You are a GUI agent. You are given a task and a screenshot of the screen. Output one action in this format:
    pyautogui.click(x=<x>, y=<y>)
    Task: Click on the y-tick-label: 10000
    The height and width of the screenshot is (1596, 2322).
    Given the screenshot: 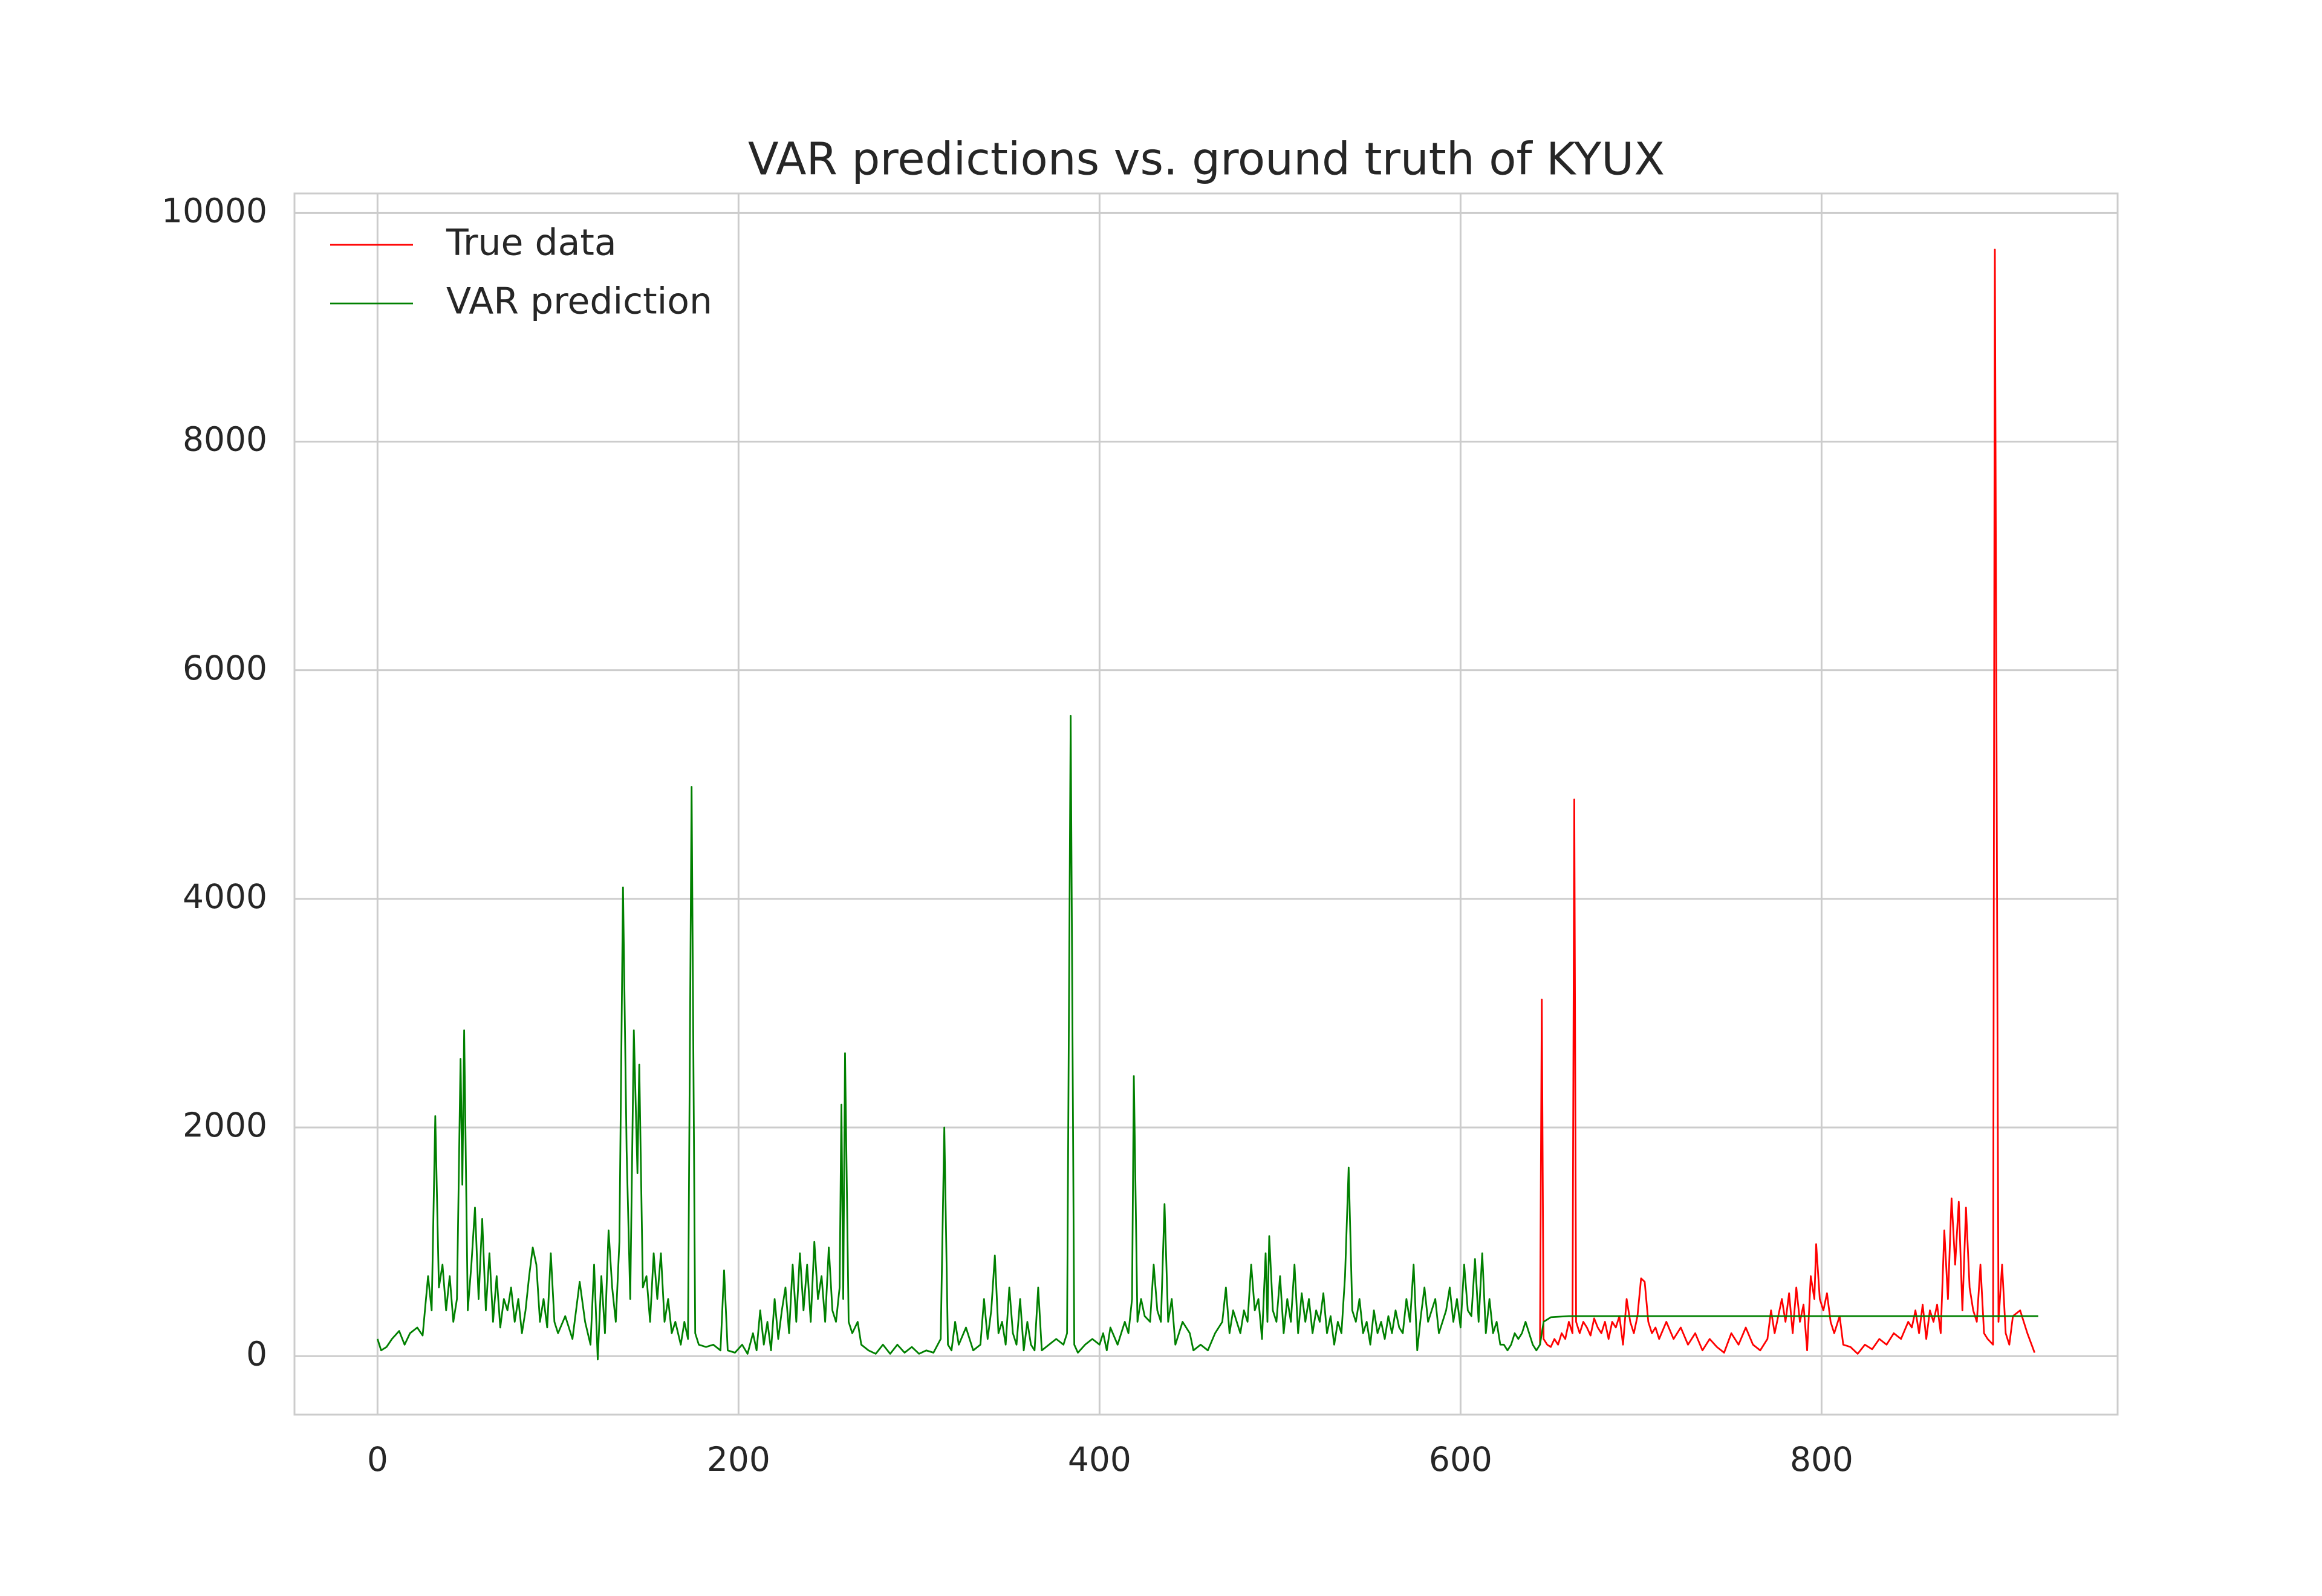 What is the action you would take?
    pyautogui.click(x=214, y=210)
    